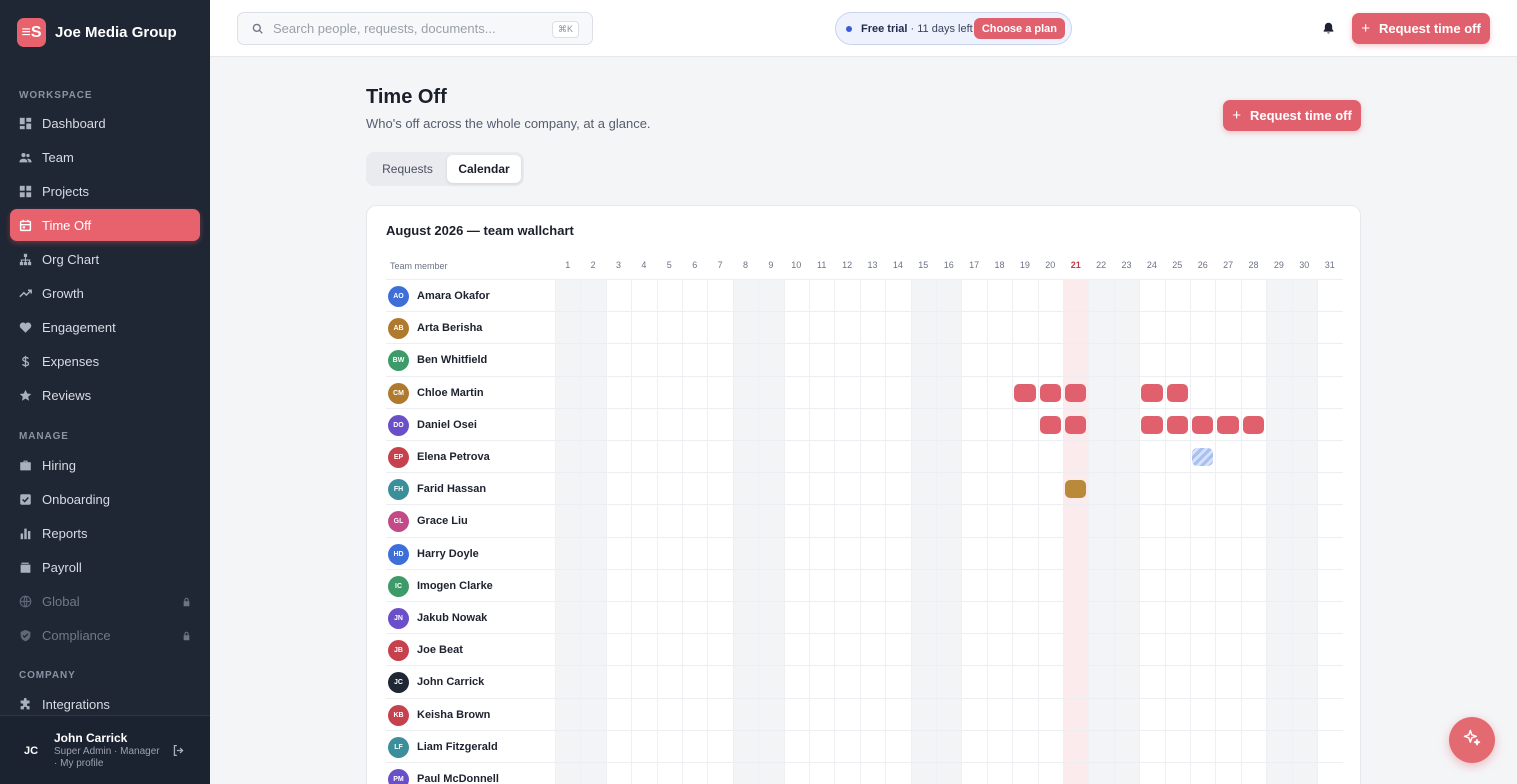 The height and width of the screenshot is (784, 1517). I want to click on sidebar-item-dashboard: Dashboard, so click(105, 123).